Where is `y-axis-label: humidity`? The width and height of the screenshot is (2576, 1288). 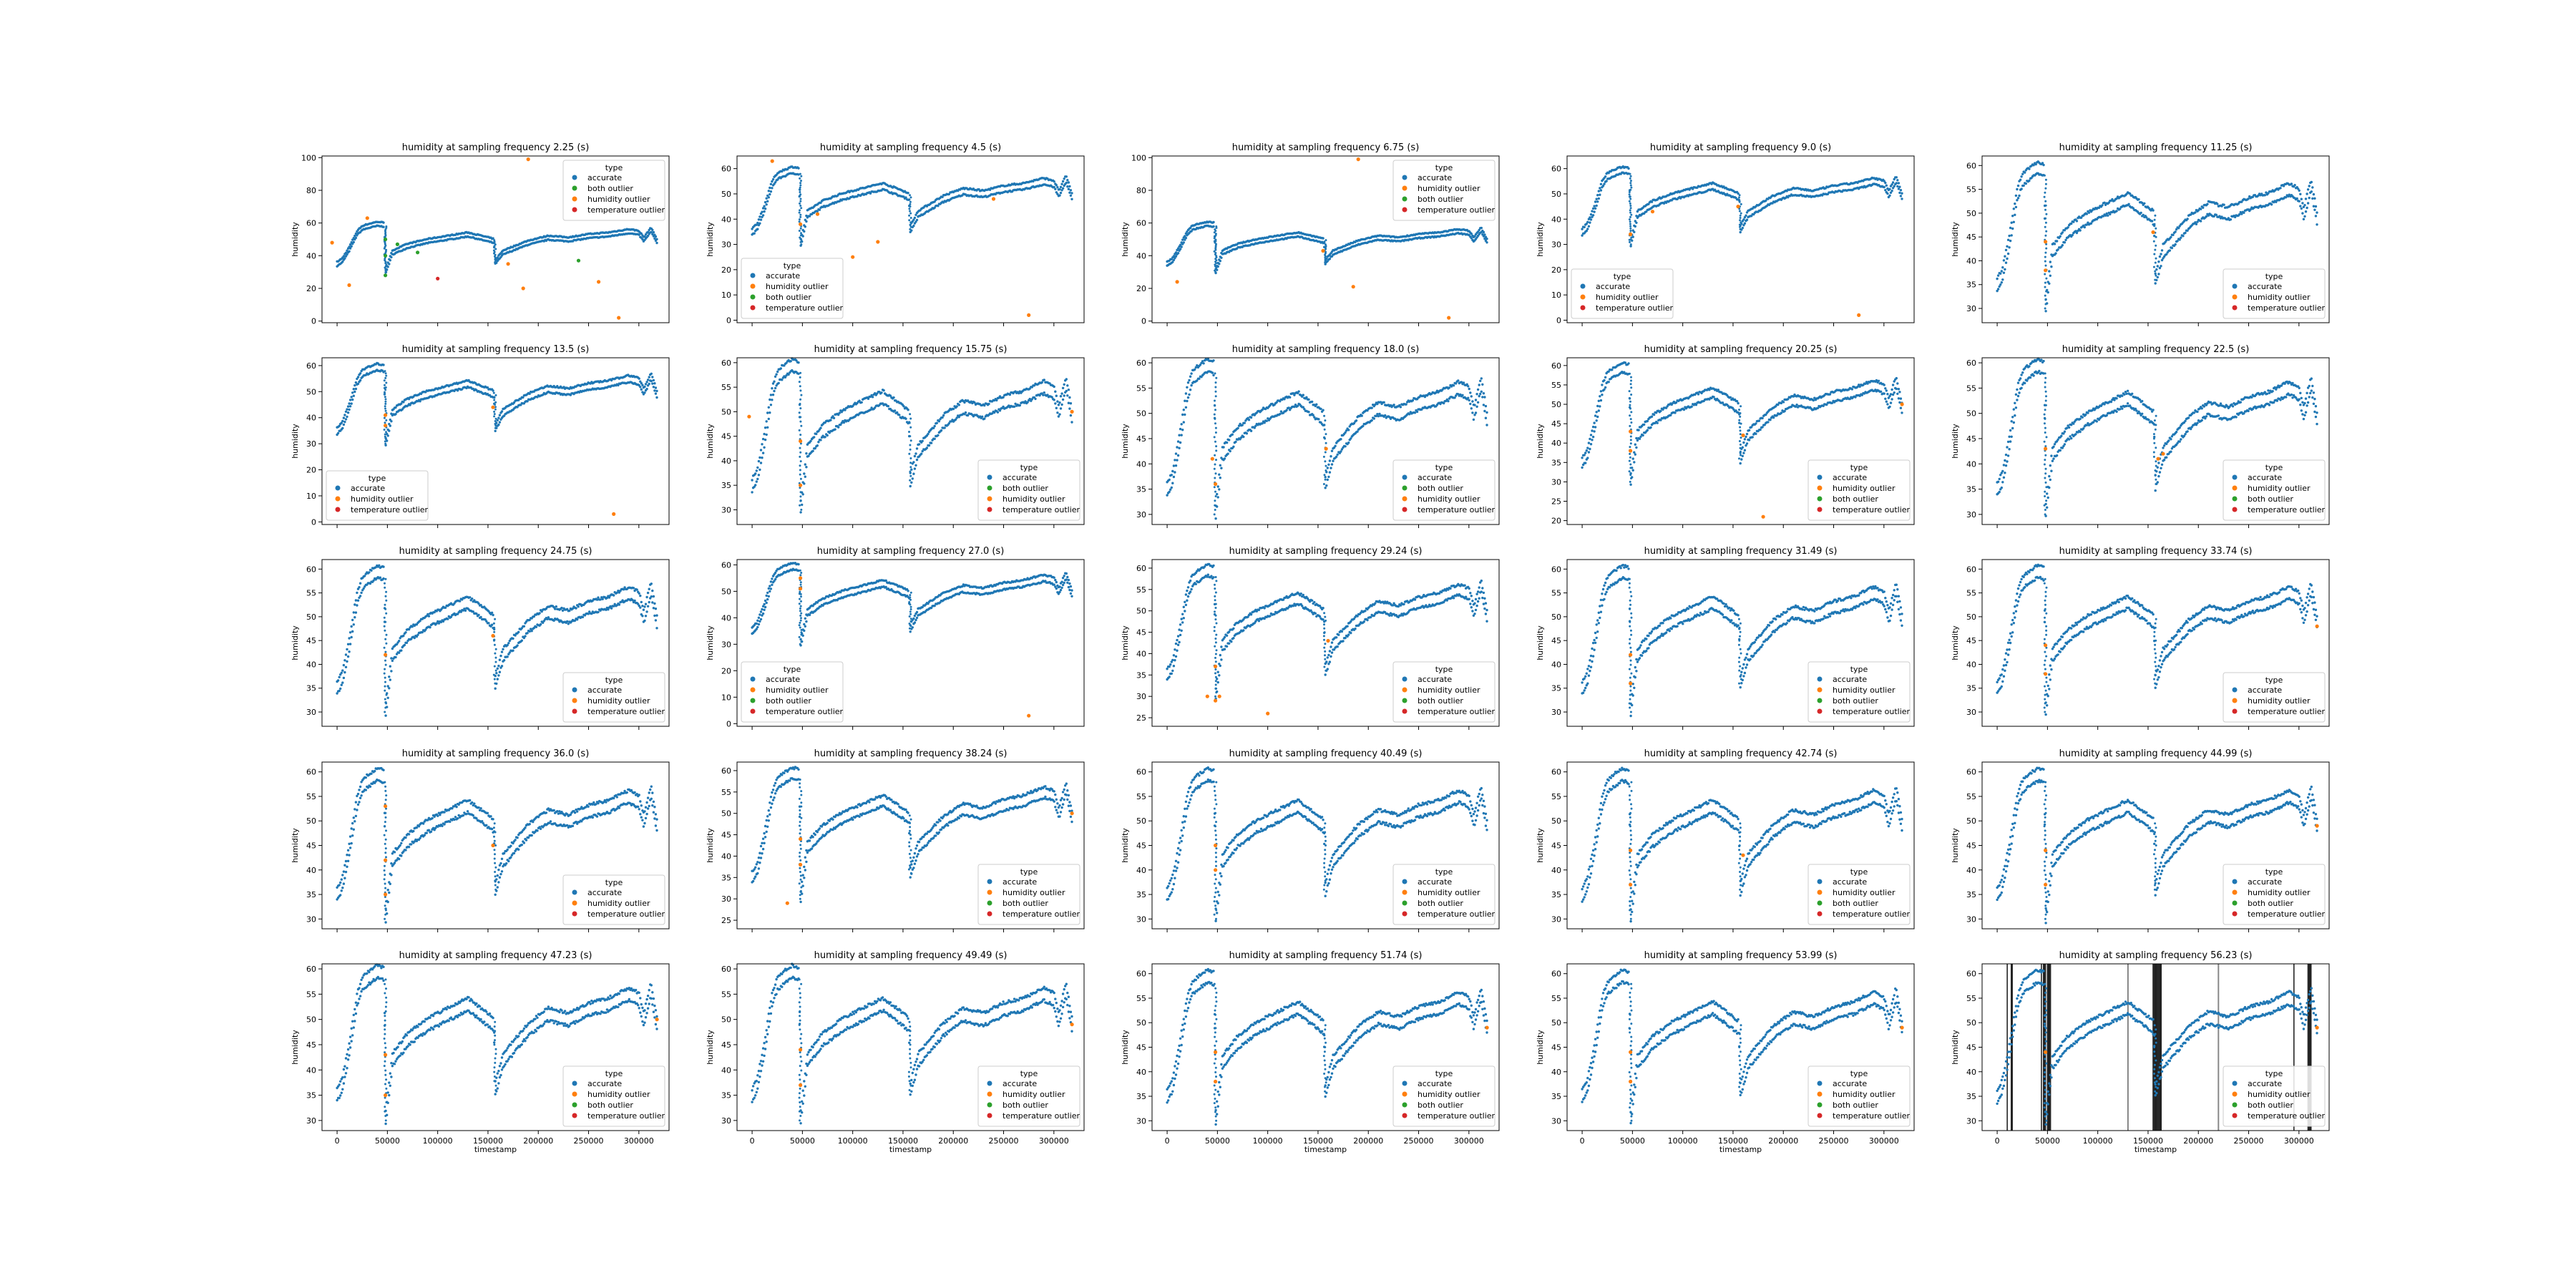
y-axis-label: humidity is located at coordinates (295, 239).